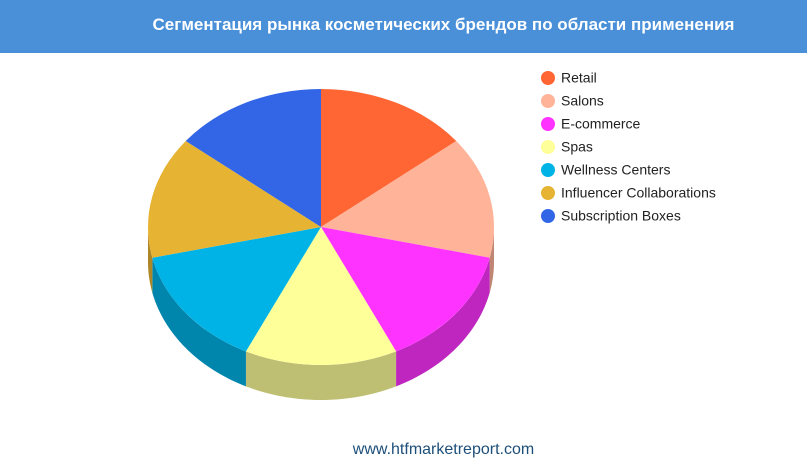 This screenshot has width=807, height=476. What do you see at coordinates (443, 449) in the screenshot?
I see `source-link: www.htfmarketreport.com` at bounding box center [443, 449].